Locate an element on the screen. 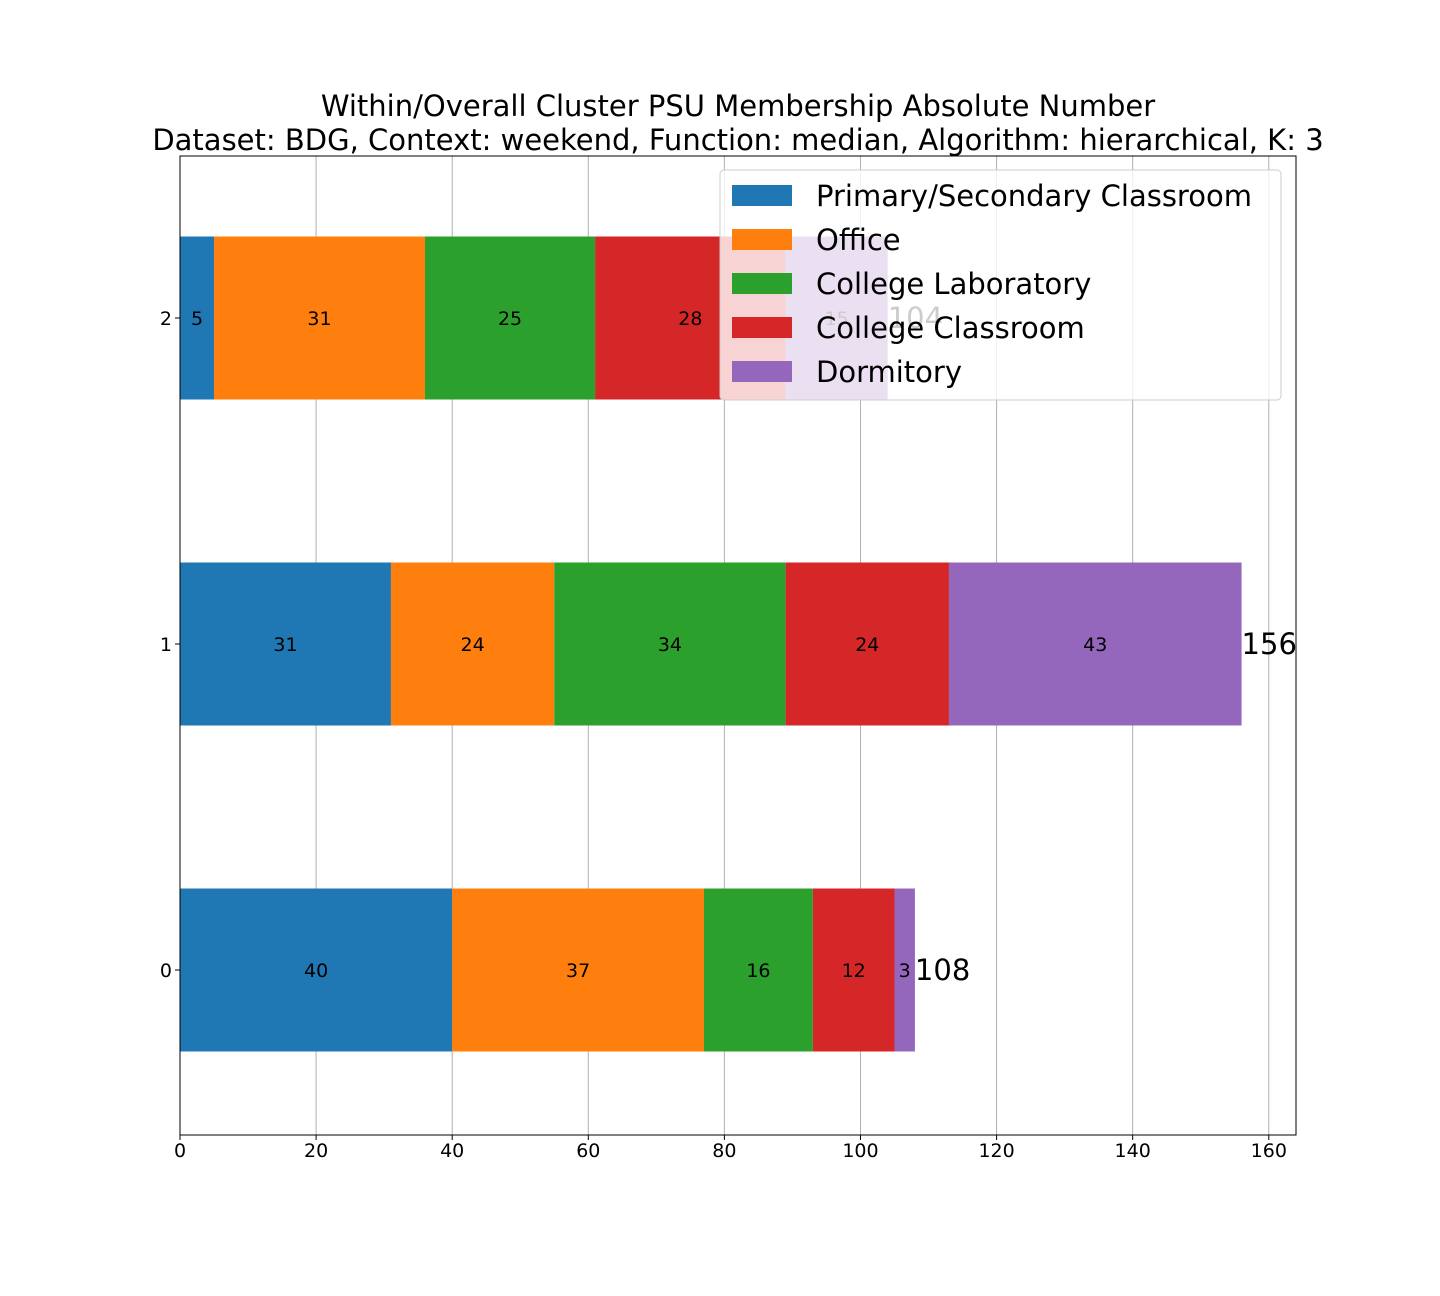  x-tick-label: 20 is located at coordinates (316, 1151).